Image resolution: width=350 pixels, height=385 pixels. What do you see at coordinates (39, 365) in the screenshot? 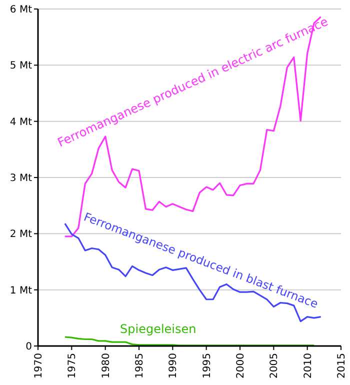
I see `x-tick-label: 1970` at bounding box center [39, 365].